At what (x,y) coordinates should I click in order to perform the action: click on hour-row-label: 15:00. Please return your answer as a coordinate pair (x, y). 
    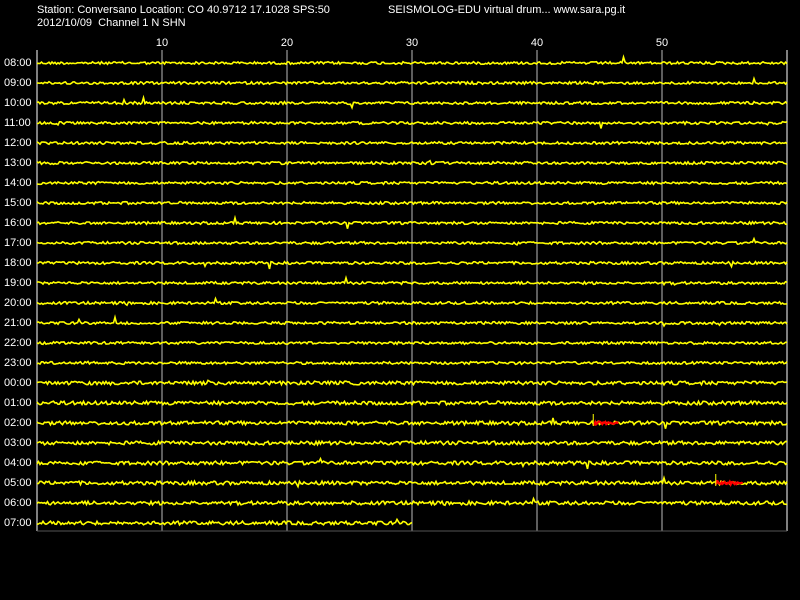
    Looking at the image, I should click on (18, 203).